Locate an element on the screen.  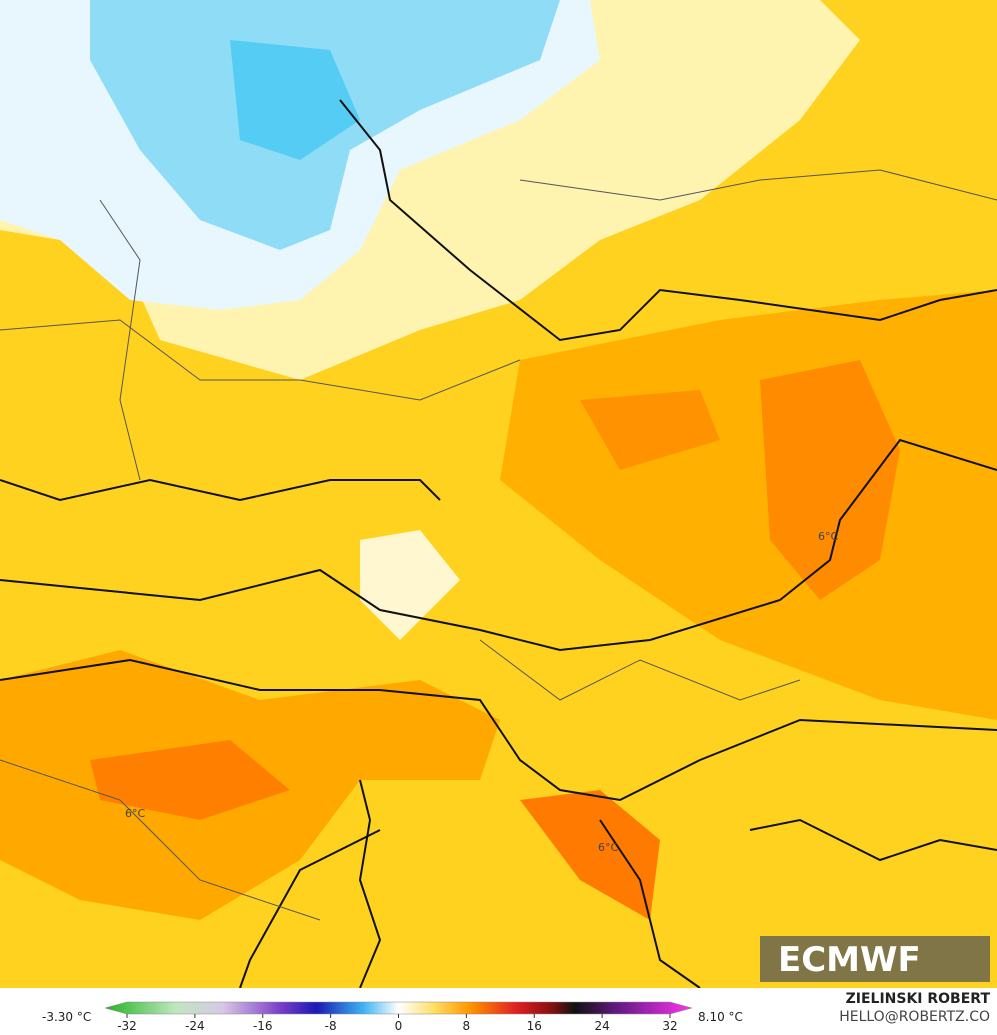
colorbar-ticks: -32 -24 -16 -8 0 8 16 24 32 is located at coordinates (397, 1023).